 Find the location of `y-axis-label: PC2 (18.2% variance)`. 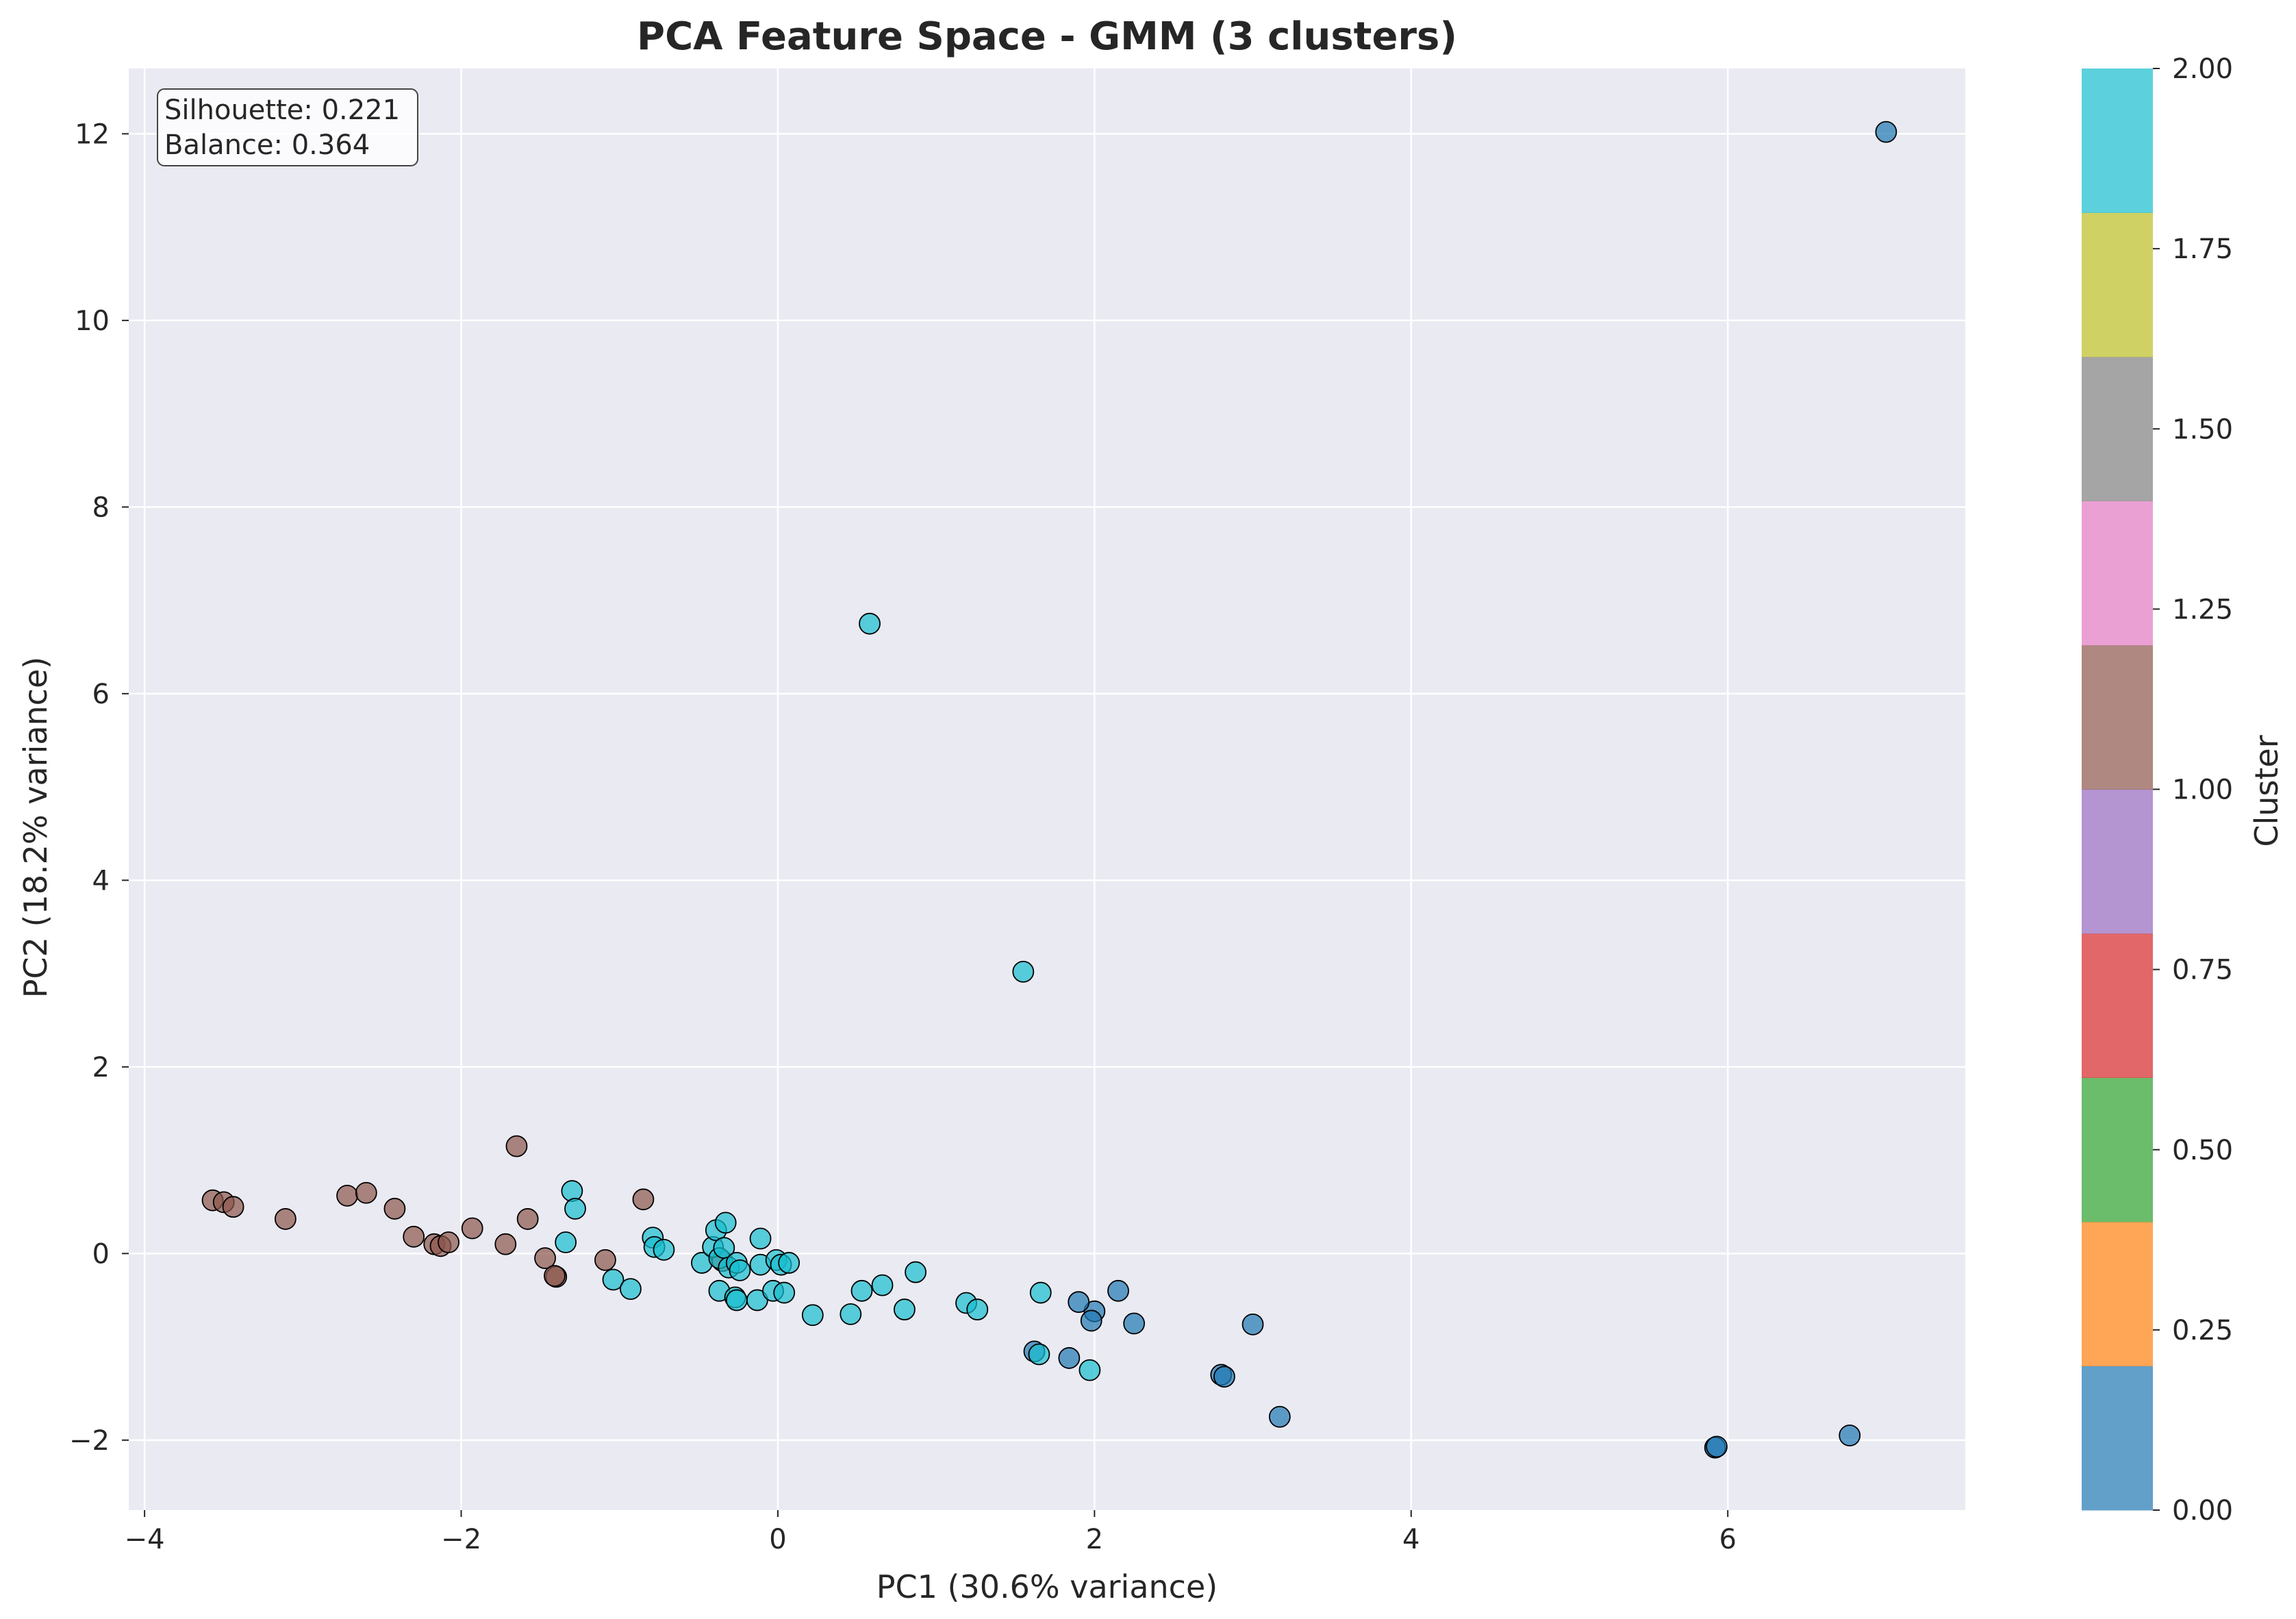

y-axis-label: PC2 (18.2% variance) is located at coordinates (35, 827).